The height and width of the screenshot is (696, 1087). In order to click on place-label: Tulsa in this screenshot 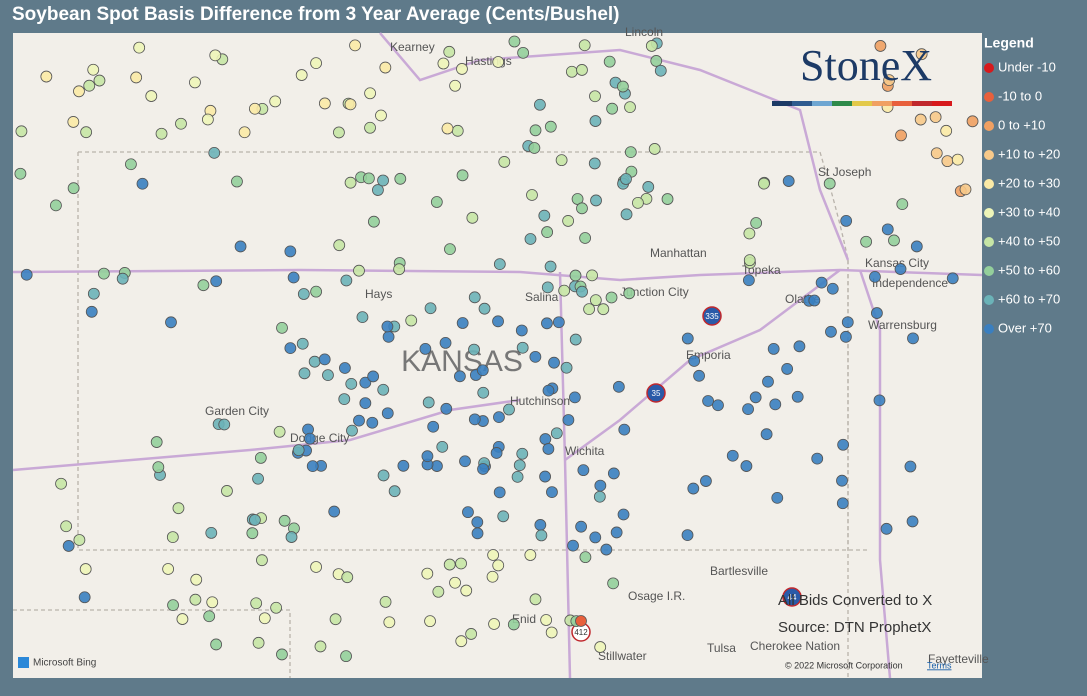, I will do `click(721, 648)`.